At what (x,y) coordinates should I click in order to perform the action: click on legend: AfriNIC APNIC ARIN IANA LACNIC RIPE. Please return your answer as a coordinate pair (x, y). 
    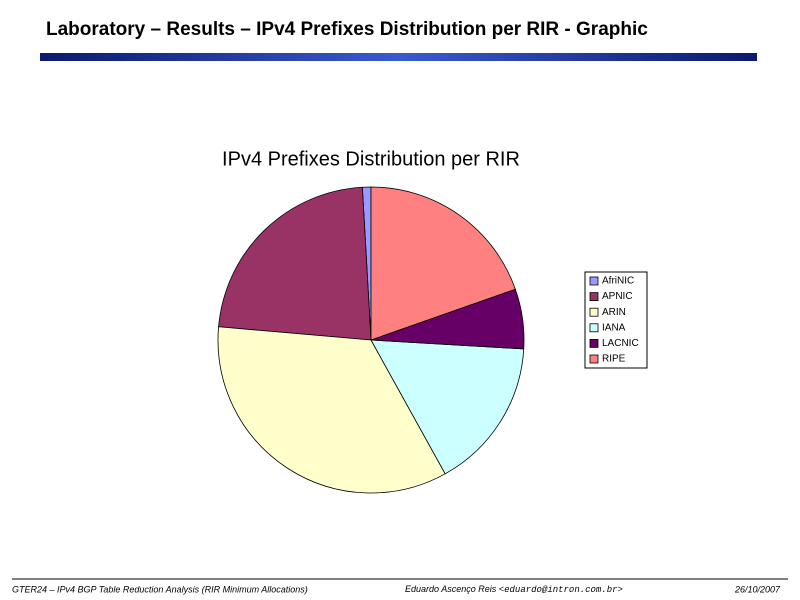
    Looking at the image, I should click on (614, 320).